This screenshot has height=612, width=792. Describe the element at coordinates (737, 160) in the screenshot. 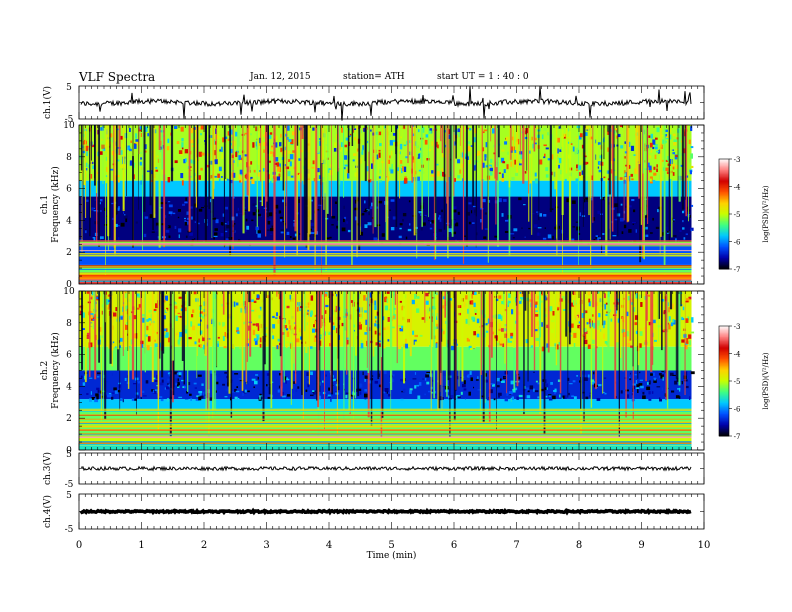

I see `colorbar-ch1-tick--3: -3` at that location.